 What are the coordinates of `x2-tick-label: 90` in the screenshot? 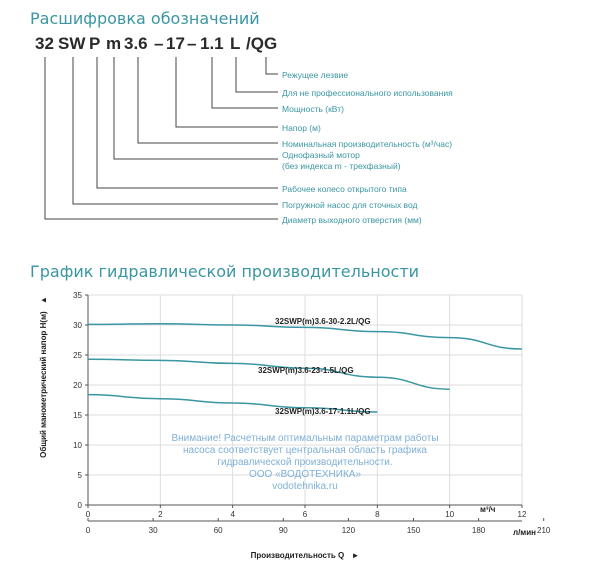 It's located at (283, 530).